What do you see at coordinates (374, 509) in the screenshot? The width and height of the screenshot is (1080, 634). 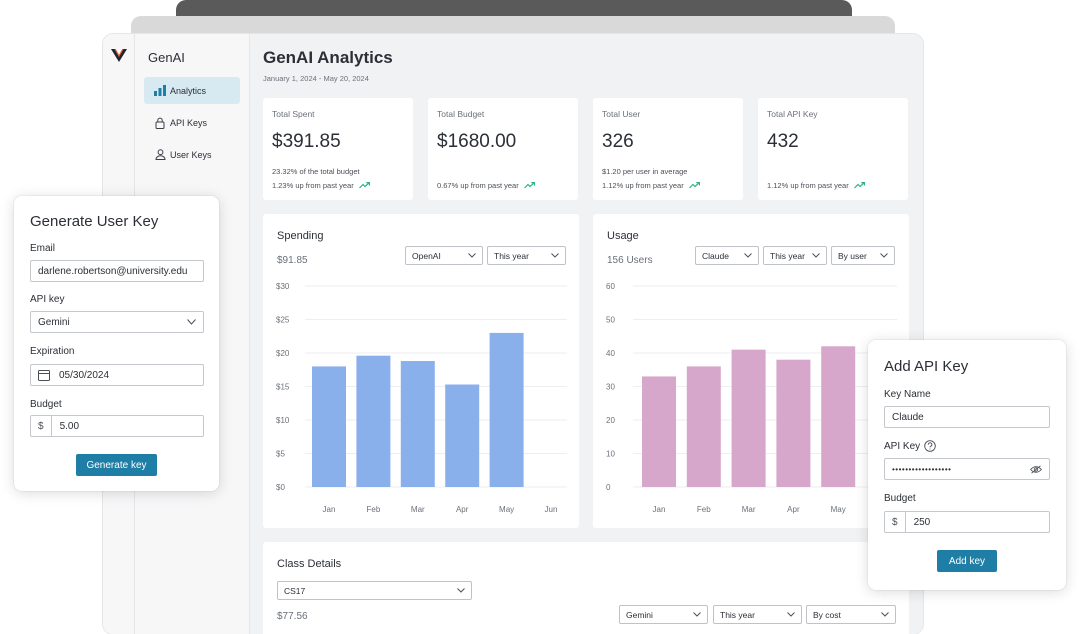 I see `x-tick-label: Feb` at bounding box center [374, 509].